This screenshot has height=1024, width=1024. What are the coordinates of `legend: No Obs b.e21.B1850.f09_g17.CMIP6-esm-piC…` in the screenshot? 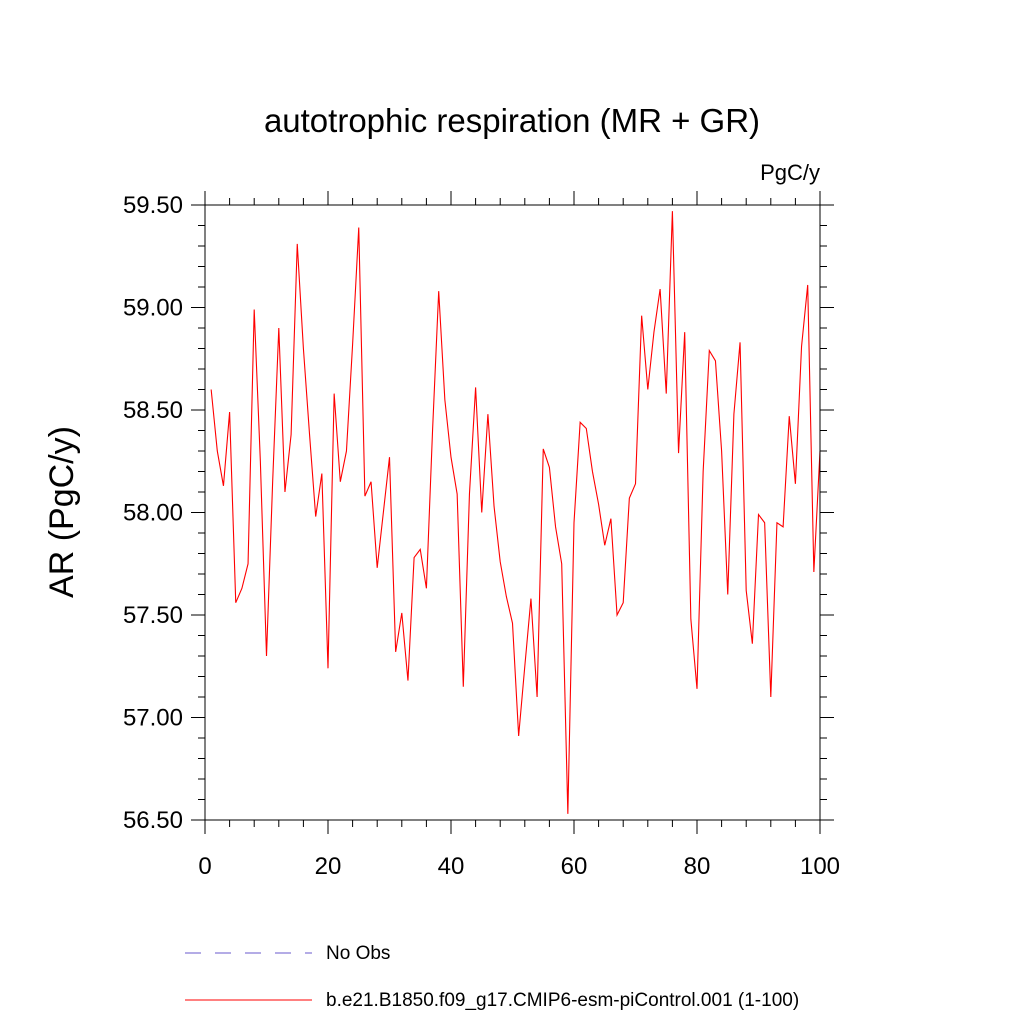 It's located at (492, 977).